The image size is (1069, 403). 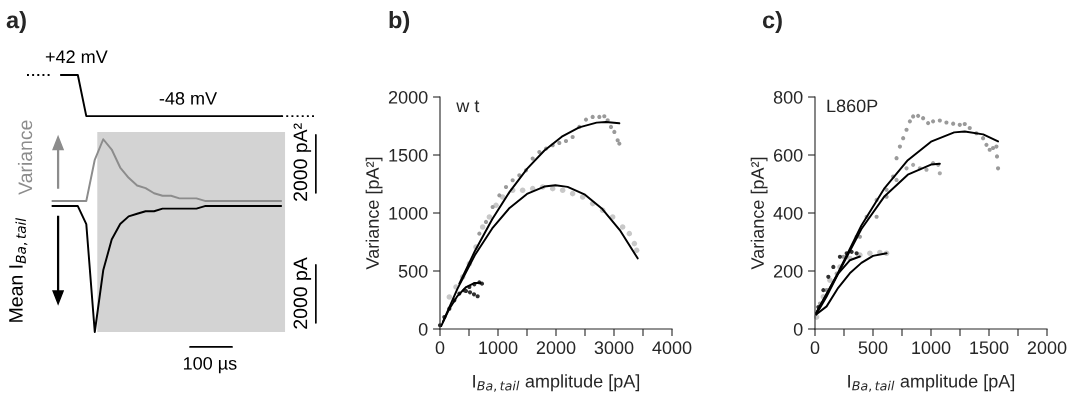 What do you see at coordinates (16, 22) in the screenshot?
I see `chart-title: a)` at bounding box center [16, 22].